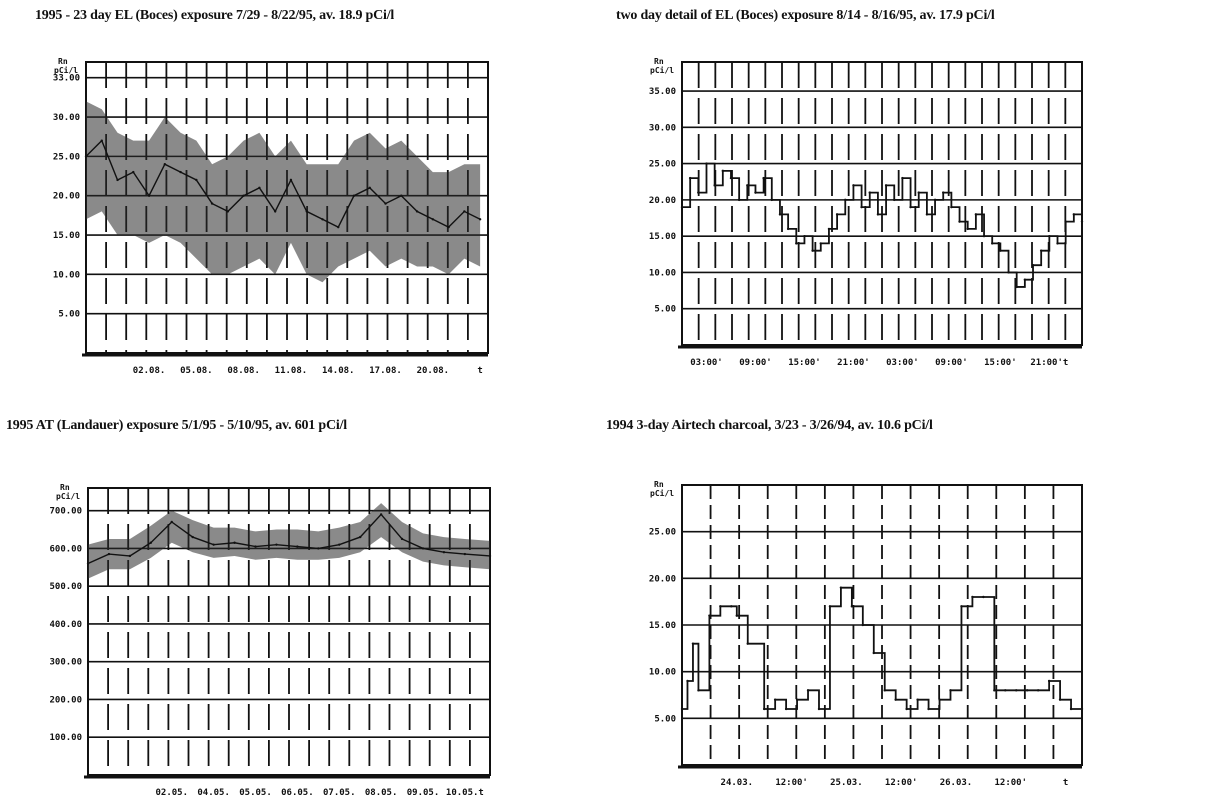 This screenshot has width=1226, height=801. Describe the element at coordinates (662, 579) in the screenshot. I see `y-tick-label: 20.00` at that location.